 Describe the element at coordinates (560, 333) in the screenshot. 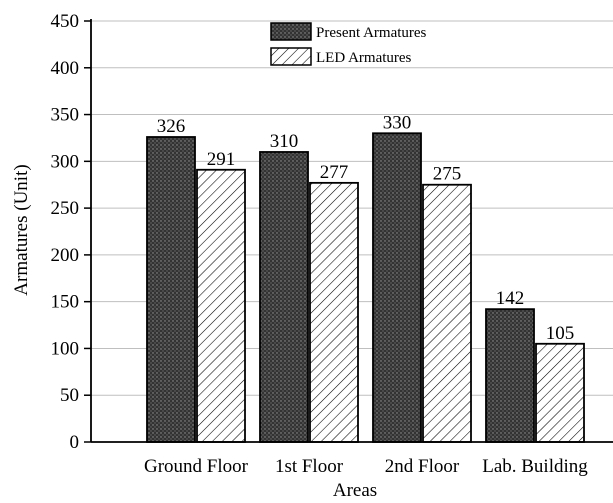

I see `data-label-led-3: 105` at that location.